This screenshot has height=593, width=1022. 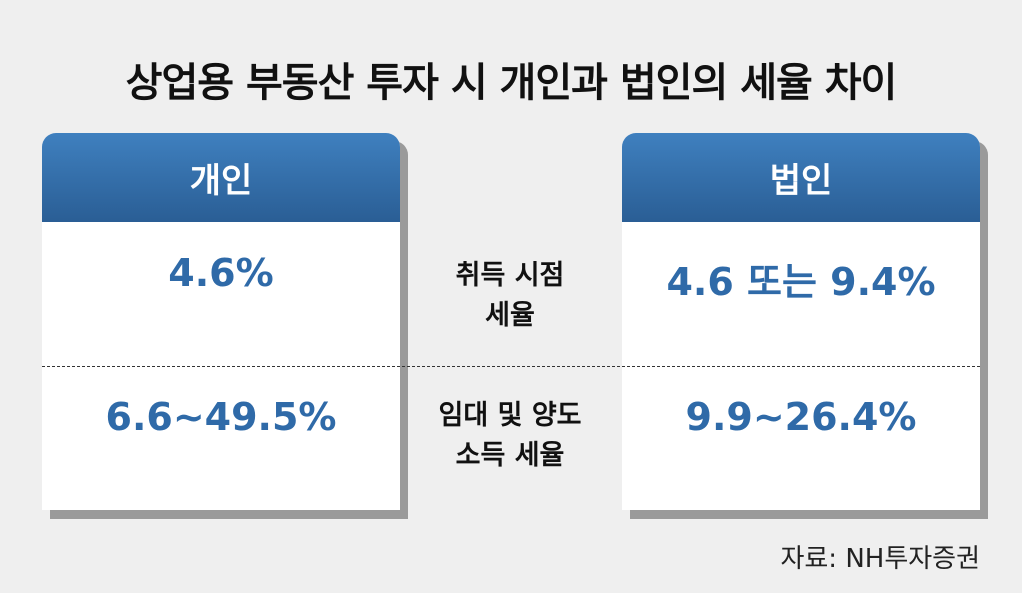 I want to click on value: 6.6~49.5%, so click(x=221, y=417).